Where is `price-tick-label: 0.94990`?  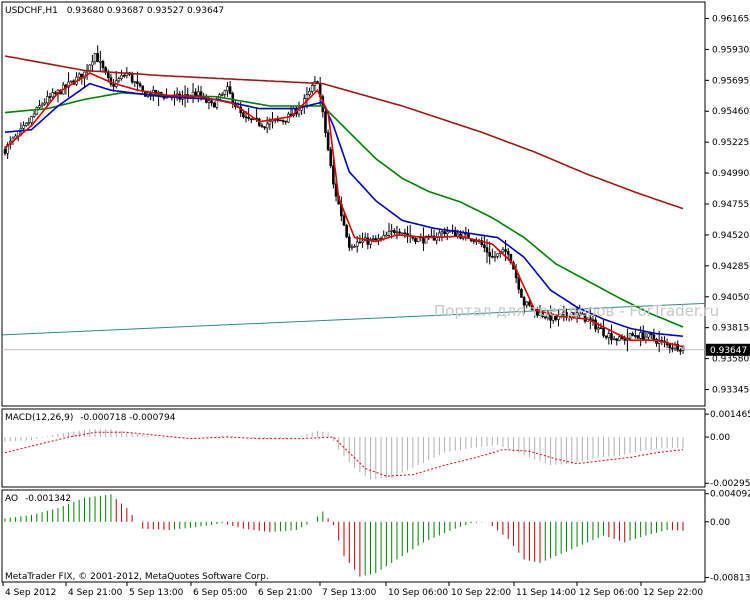
price-tick-label: 0.94990 is located at coordinates (730, 174).